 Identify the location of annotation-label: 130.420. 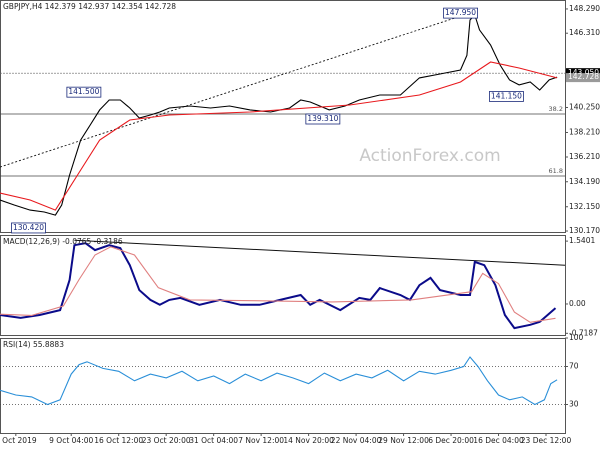
(28, 227).